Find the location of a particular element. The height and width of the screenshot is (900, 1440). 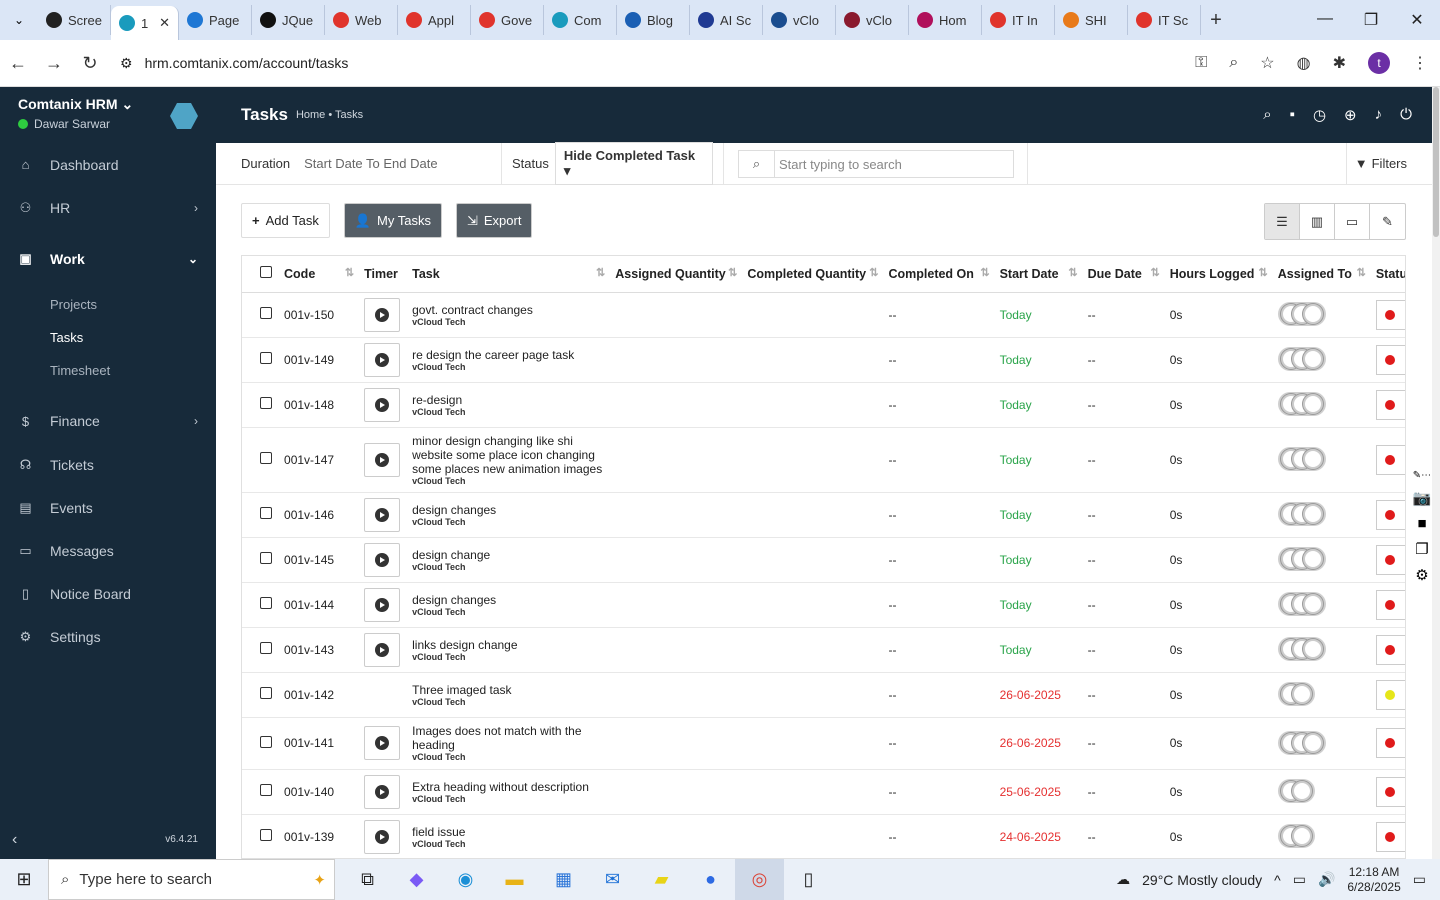

browser-tab: JQue is located at coordinates (288, 20).